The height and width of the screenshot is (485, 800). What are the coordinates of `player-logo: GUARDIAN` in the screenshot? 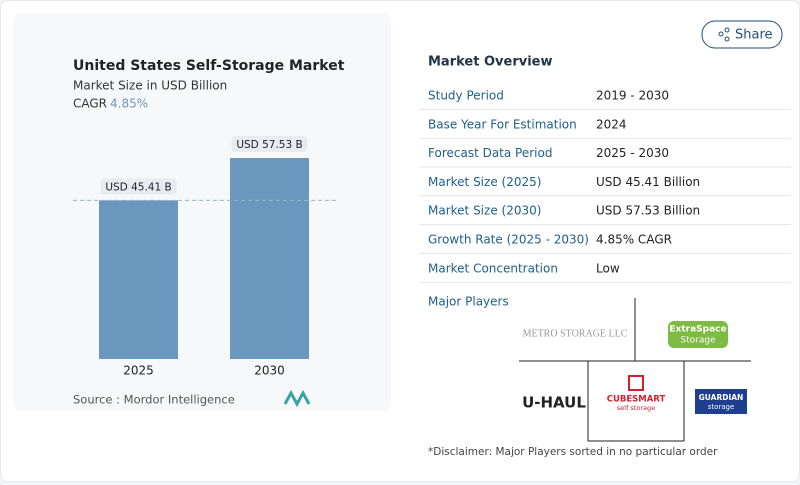 It's located at (721, 397).